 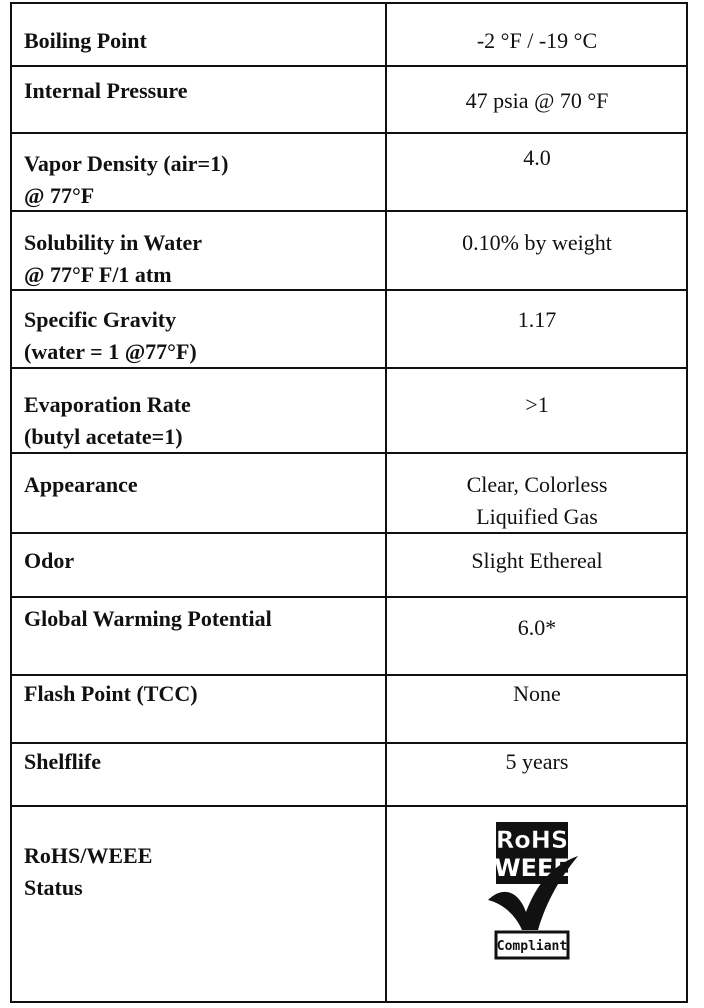 I want to click on table-row: Odor Slight Ethereal, so click(x=349, y=564).